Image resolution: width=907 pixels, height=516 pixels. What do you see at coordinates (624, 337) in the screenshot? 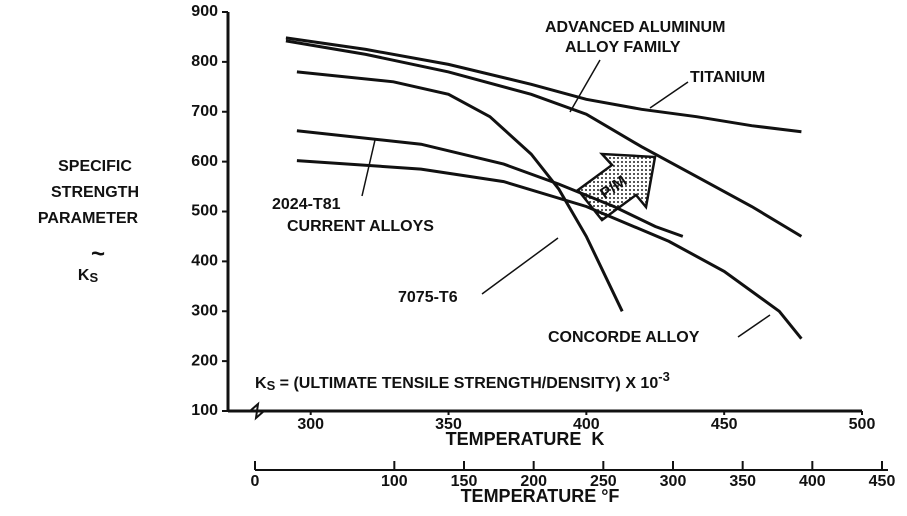
I see `curve-label: CONCORDE ALLOY` at bounding box center [624, 337].